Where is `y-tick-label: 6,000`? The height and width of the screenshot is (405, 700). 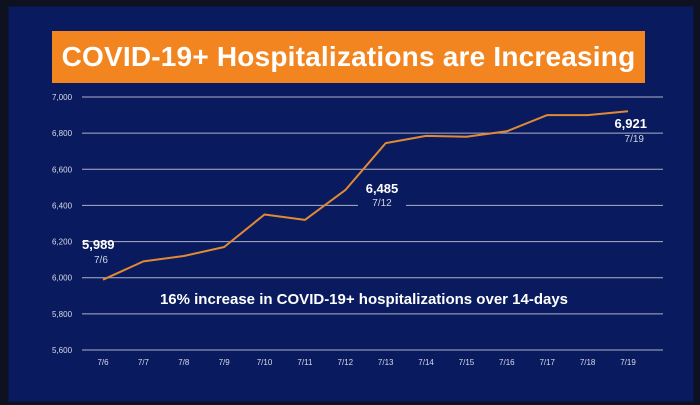 y-tick-label: 6,000 is located at coordinates (62, 278).